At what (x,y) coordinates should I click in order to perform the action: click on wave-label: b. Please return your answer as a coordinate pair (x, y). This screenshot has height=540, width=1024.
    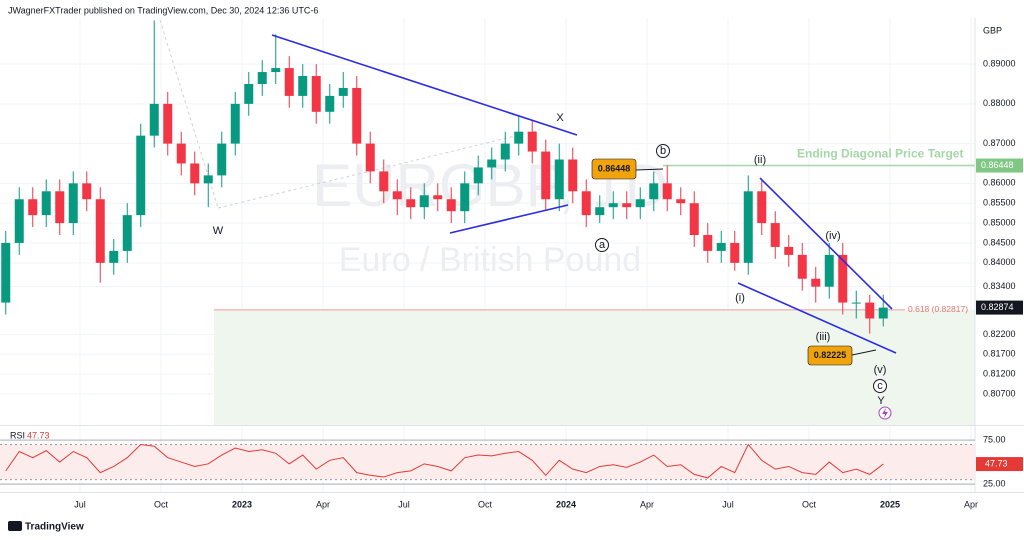
    Looking at the image, I should click on (663, 151).